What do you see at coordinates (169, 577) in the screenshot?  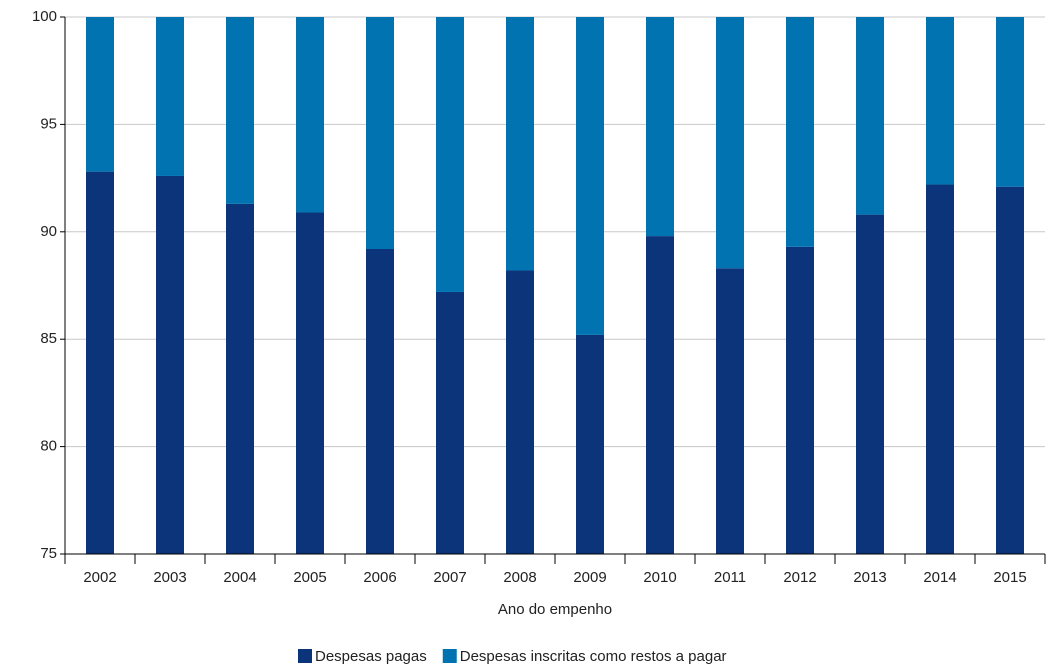 I see `x-tick-label: 2003` at bounding box center [169, 577].